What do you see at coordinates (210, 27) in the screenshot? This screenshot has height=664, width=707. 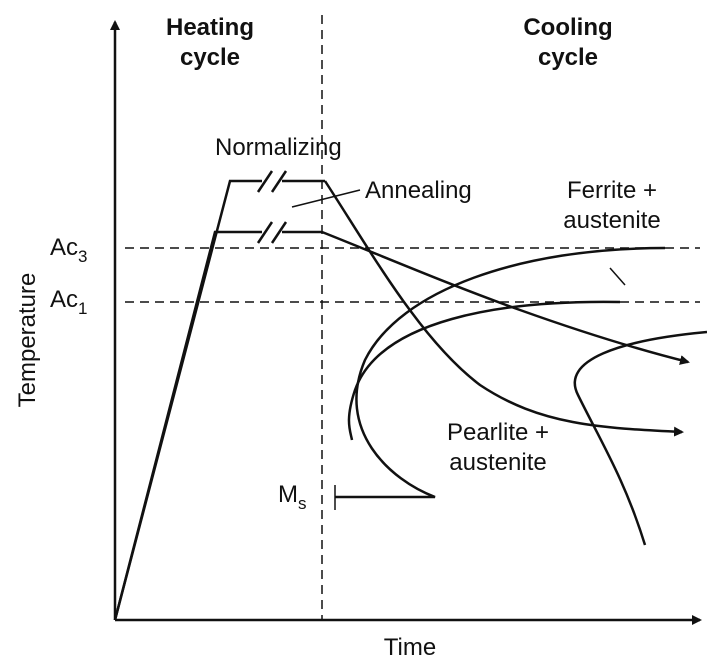 I see `heading: Heating` at bounding box center [210, 27].